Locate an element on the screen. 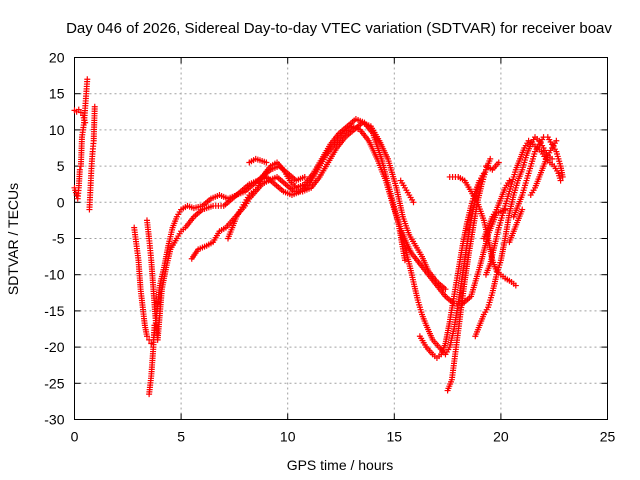 The width and height of the screenshot is (640, 480). x-tick-label: 25 is located at coordinates (608, 437).